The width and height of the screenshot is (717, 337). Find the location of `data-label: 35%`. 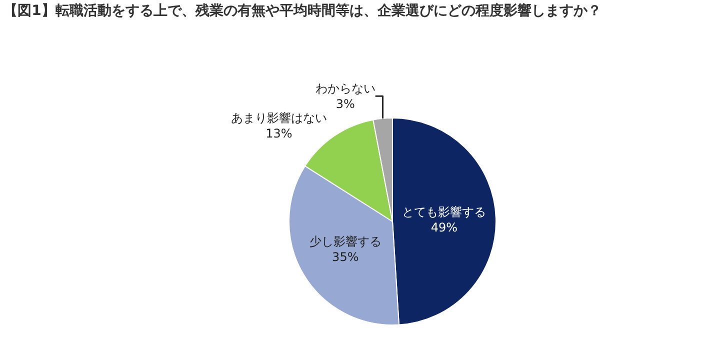

data-label: 35% is located at coordinates (345, 257).